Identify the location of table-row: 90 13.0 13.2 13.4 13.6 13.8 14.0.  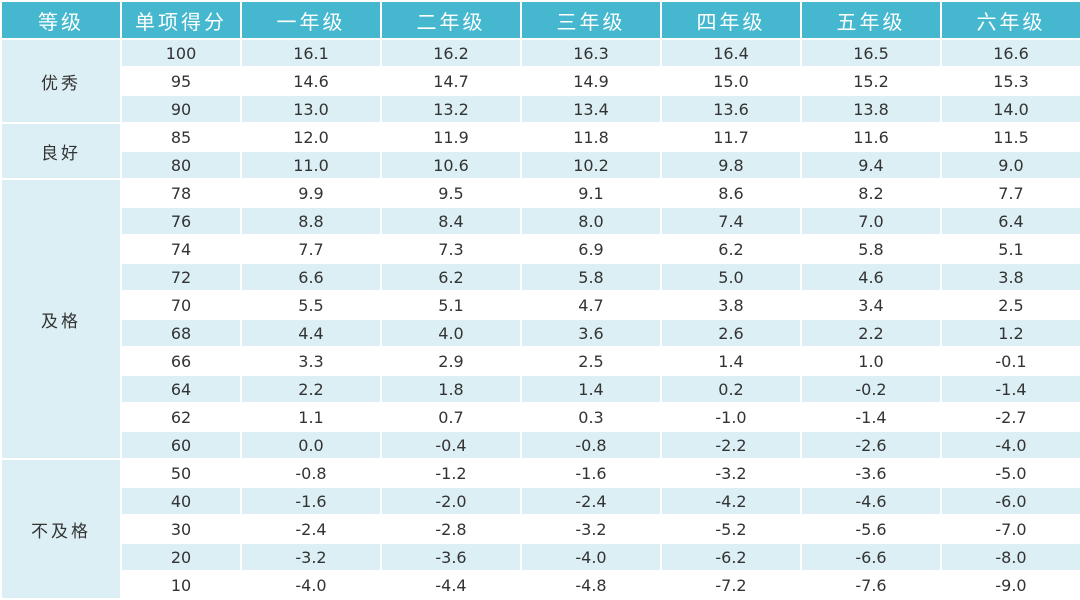
(540, 109).